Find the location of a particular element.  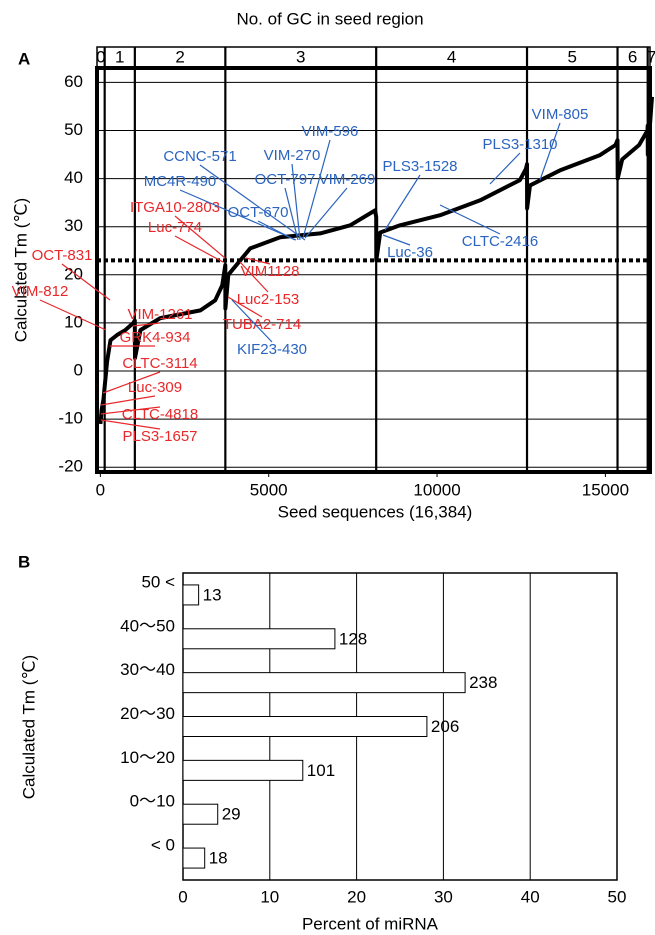

annotation-label: PLS3-1528 is located at coordinates (419, 166).